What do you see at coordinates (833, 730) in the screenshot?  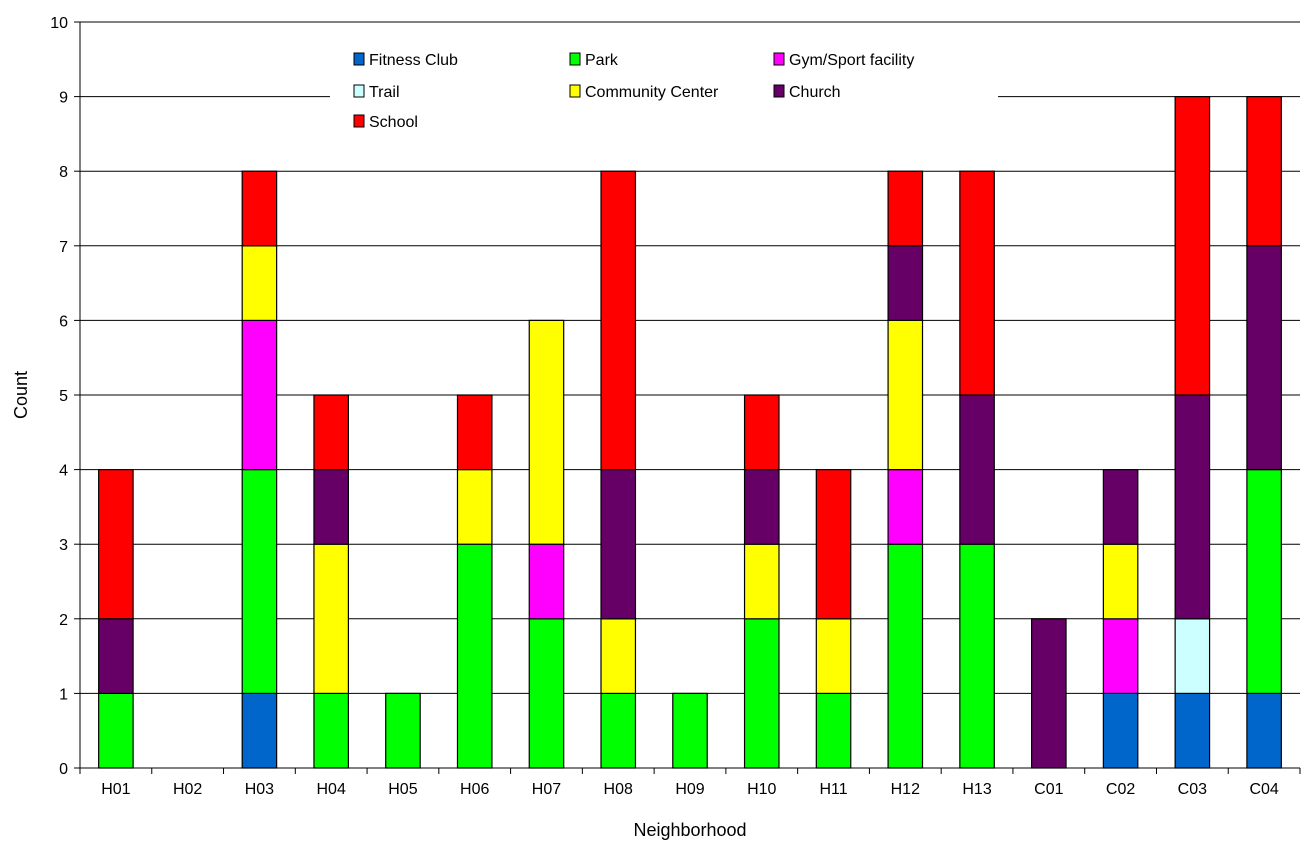 I see `bar-segment-h11-park` at bounding box center [833, 730].